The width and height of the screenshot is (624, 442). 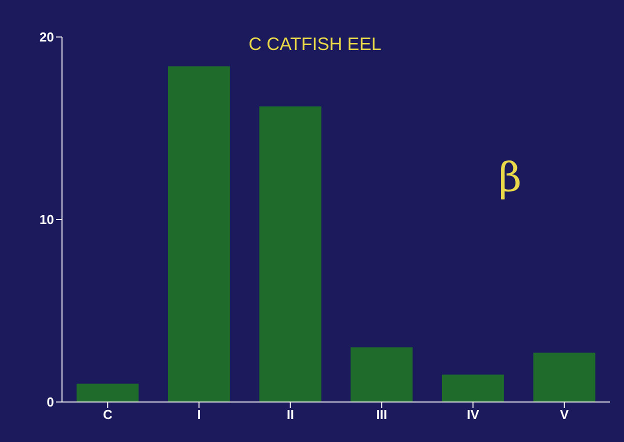 What do you see at coordinates (290, 414) in the screenshot?
I see `x-tick-label: II` at bounding box center [290, 414].